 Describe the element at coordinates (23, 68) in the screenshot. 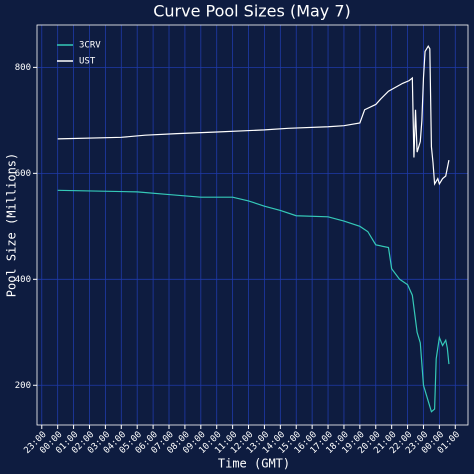

I see `y-tick-label: 800` at that location.